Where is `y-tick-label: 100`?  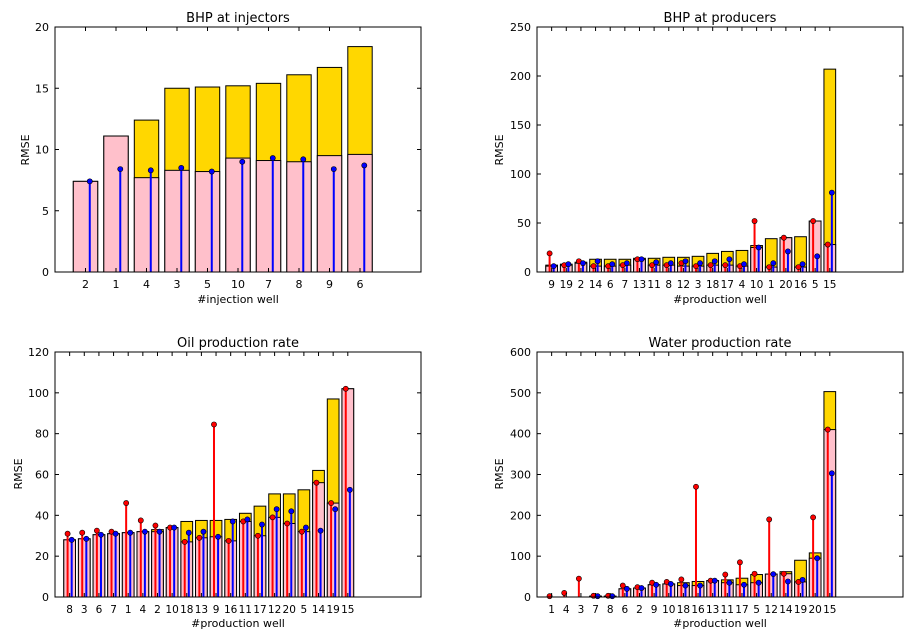 y-tick-label: 100 is located at coordinates (38, 393).